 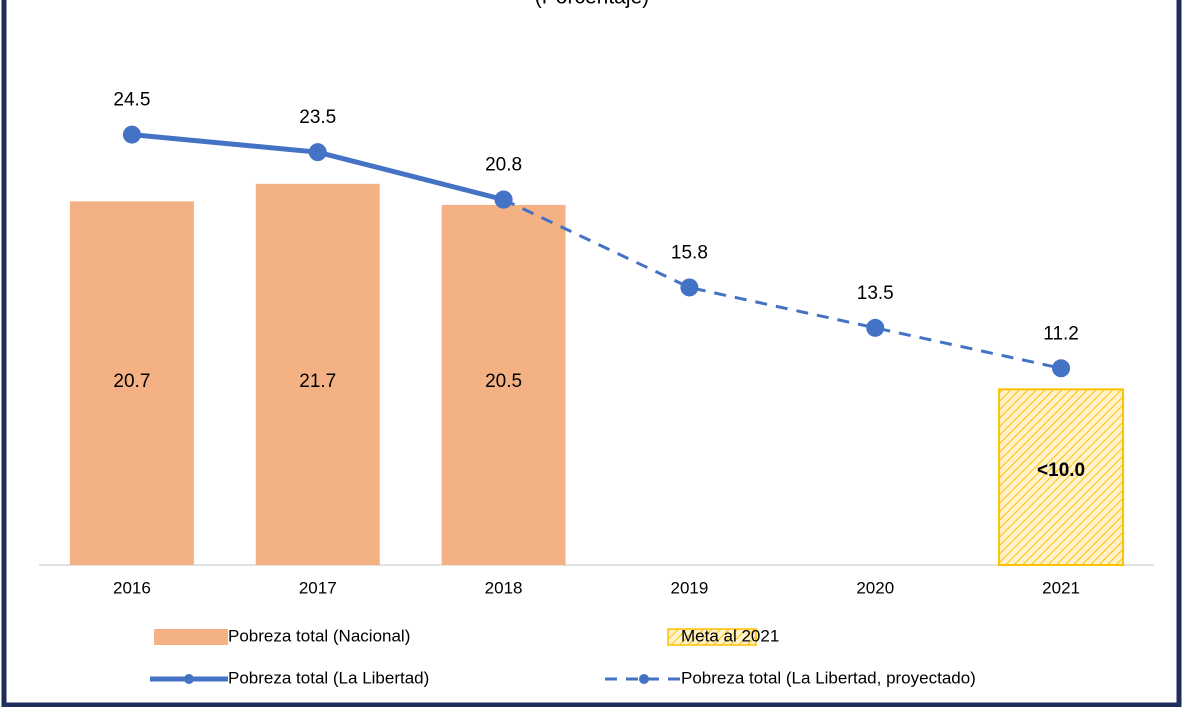 I want to click on x-tick-label: 2020, so click(x=875, y=587).